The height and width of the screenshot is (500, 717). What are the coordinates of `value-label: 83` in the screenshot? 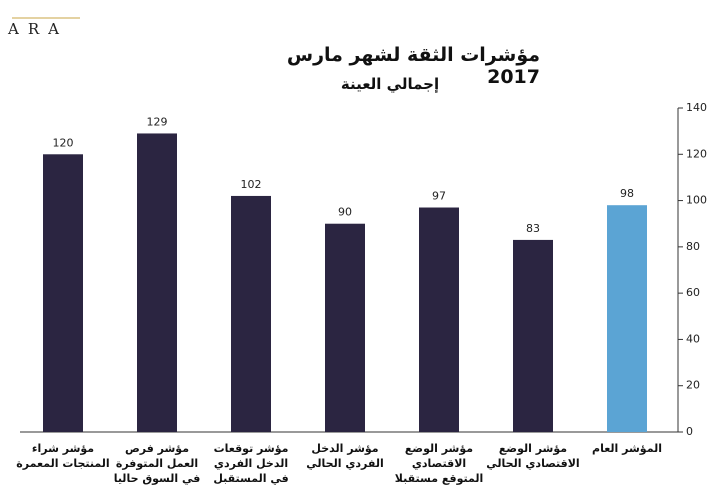 It's located at (533, 228).